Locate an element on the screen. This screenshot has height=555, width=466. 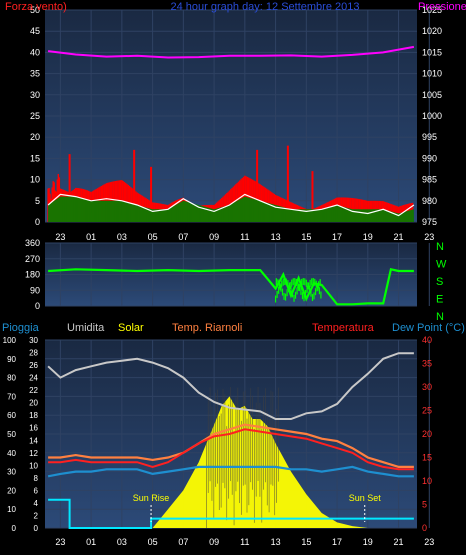
humidity-tick-label: 60 is located at coordinates (11, 415).